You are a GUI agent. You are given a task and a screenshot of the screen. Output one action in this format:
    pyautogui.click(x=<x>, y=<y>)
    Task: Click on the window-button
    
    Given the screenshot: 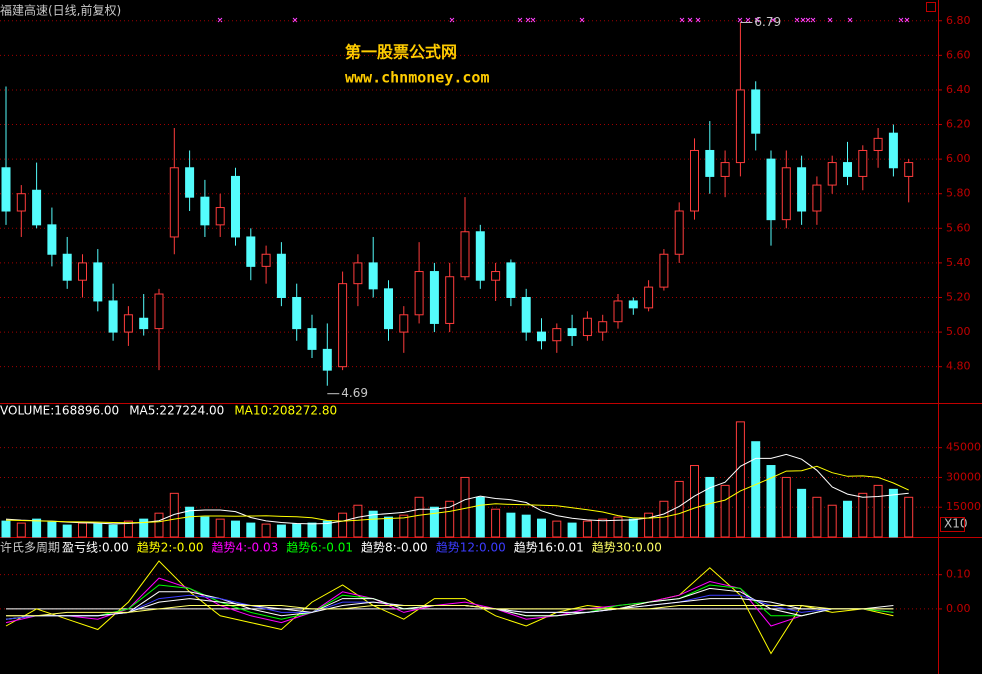 What is the action you would take?
    pyautogui.click(x=931, y=7)
    